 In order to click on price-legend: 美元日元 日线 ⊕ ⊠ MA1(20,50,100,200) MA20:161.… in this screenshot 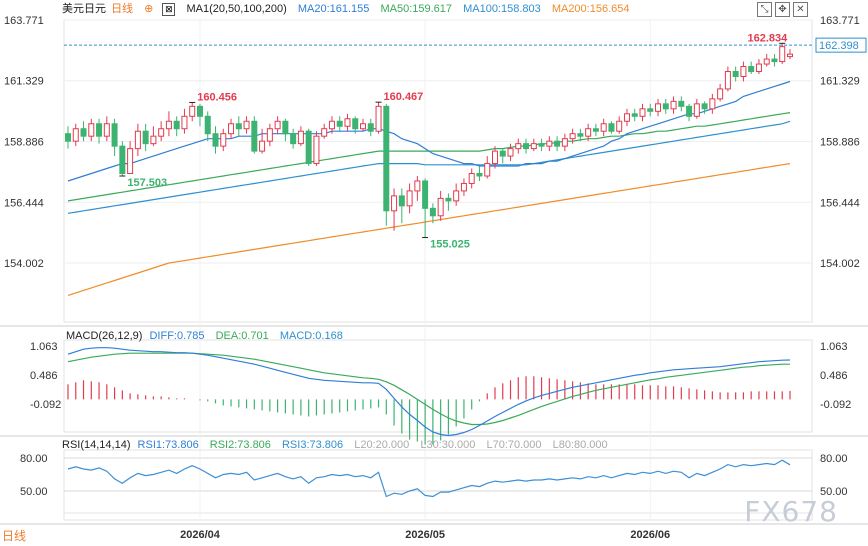, I will do `click(349, 9)`.